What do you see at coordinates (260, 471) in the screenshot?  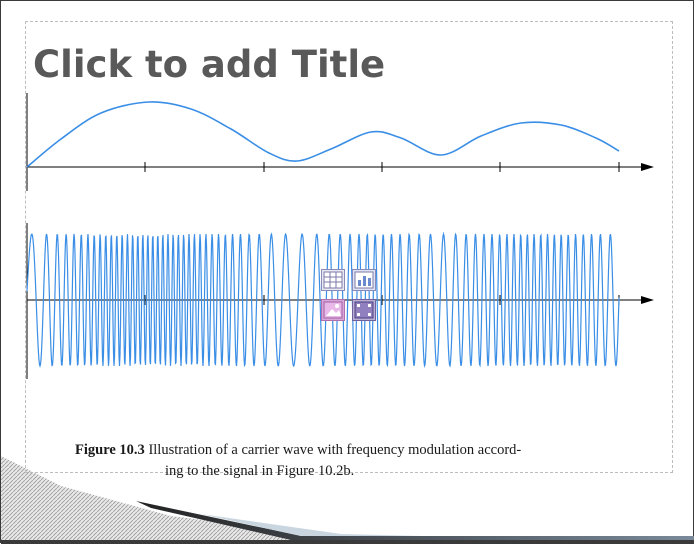 I see `caption-text-2: ing to the signal in Figure 10.2b.` at bounding box center [260, 471].